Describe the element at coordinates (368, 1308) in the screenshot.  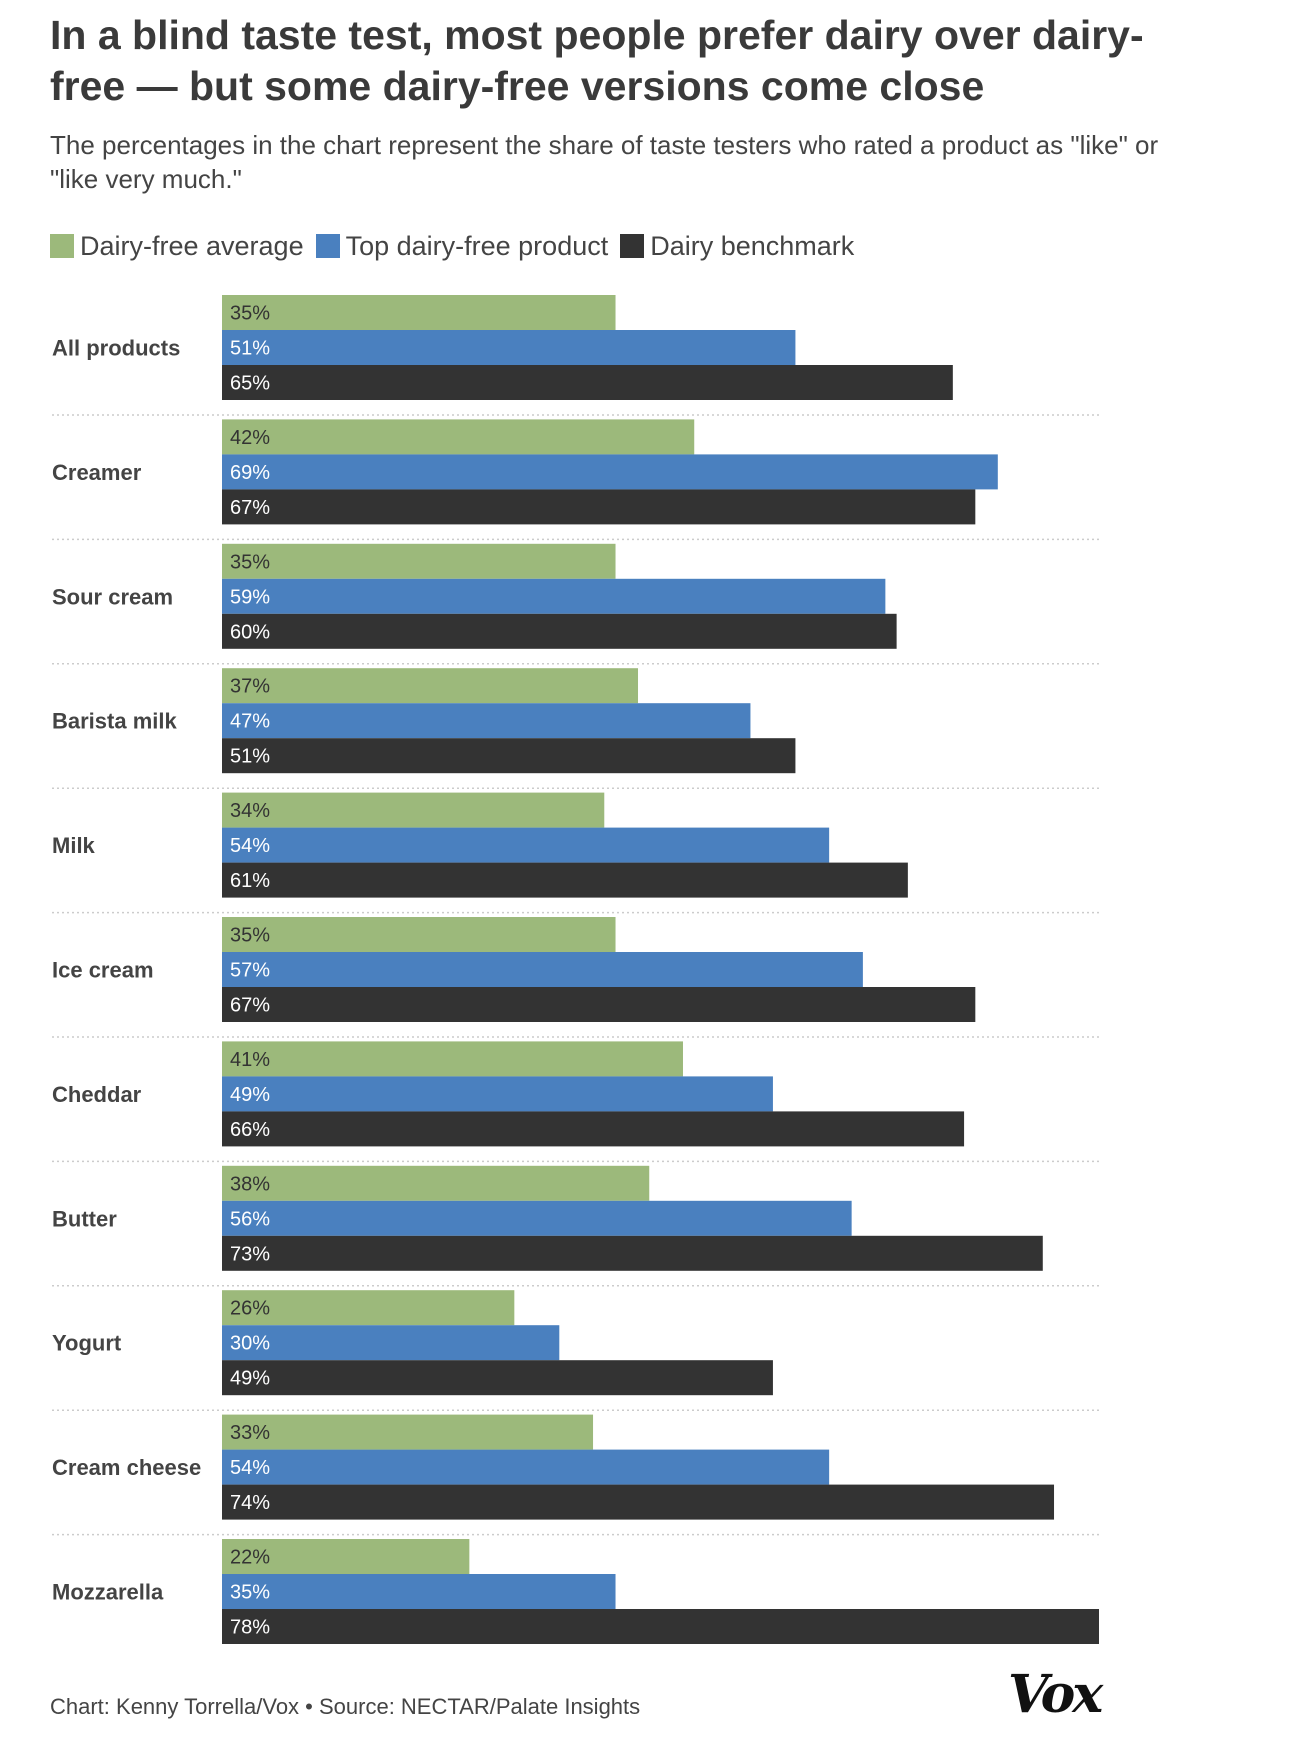
I see `bar-yogurt-dairy-free-average` at that location.